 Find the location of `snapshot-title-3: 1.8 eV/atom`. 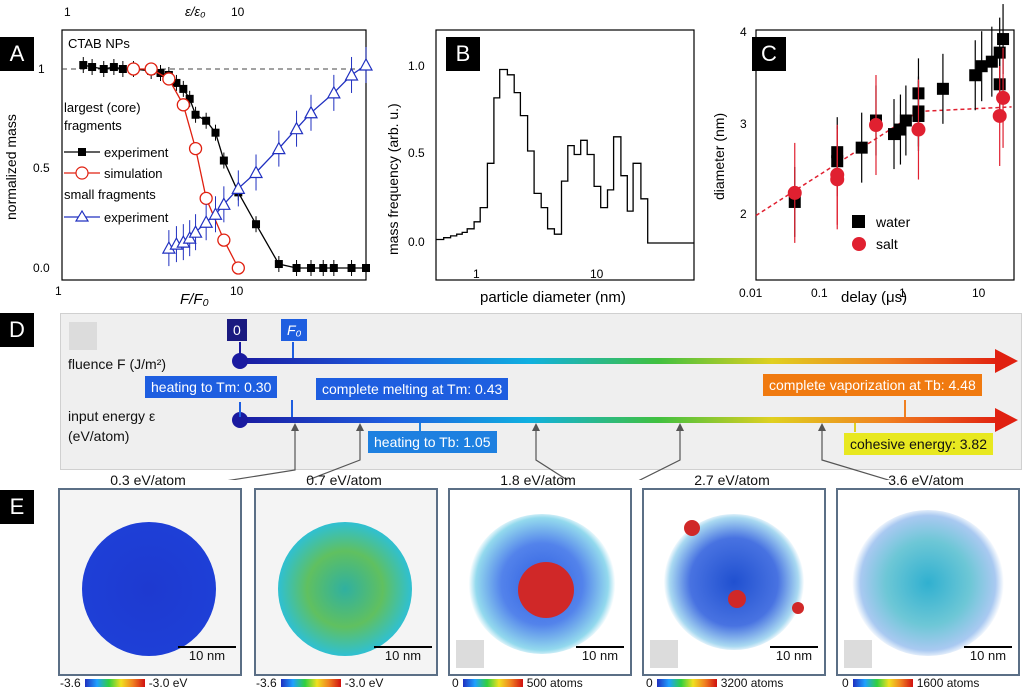

snapshot-title-3: 1.8 eV/atom is located at coordinates (538, 480).